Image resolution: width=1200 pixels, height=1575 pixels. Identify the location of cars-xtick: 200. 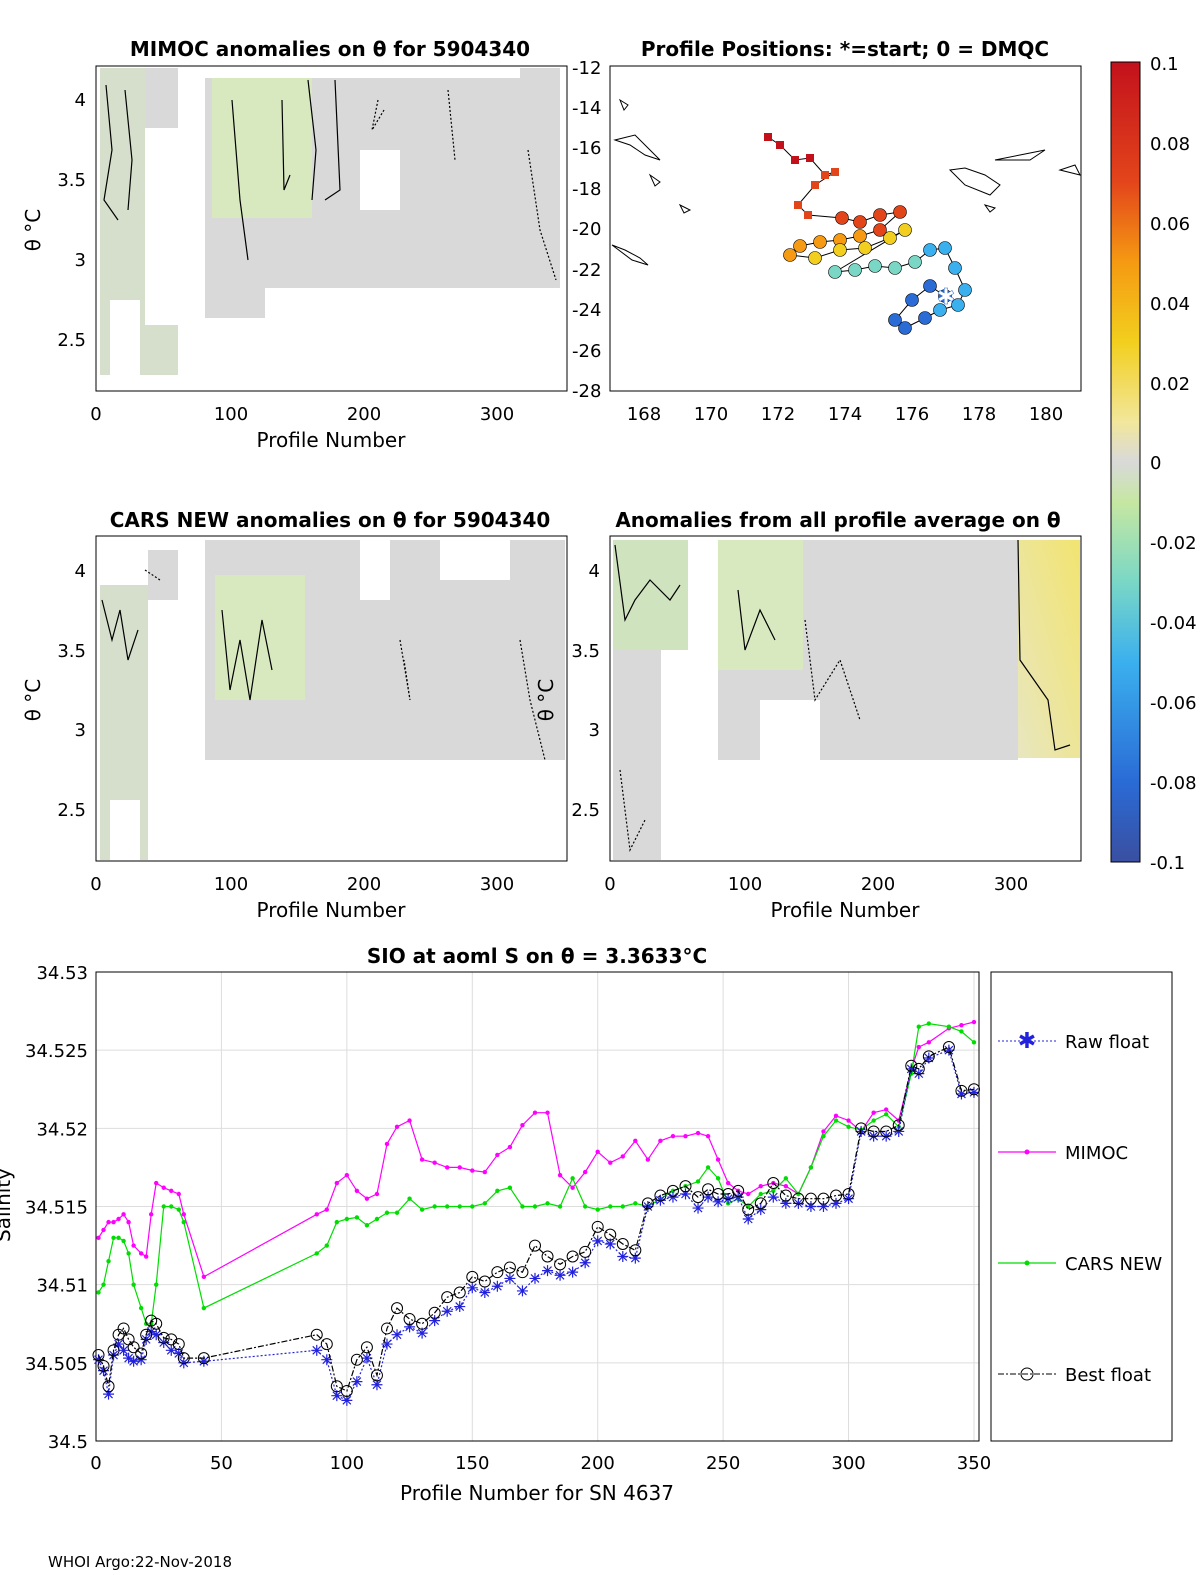
(364, 884).